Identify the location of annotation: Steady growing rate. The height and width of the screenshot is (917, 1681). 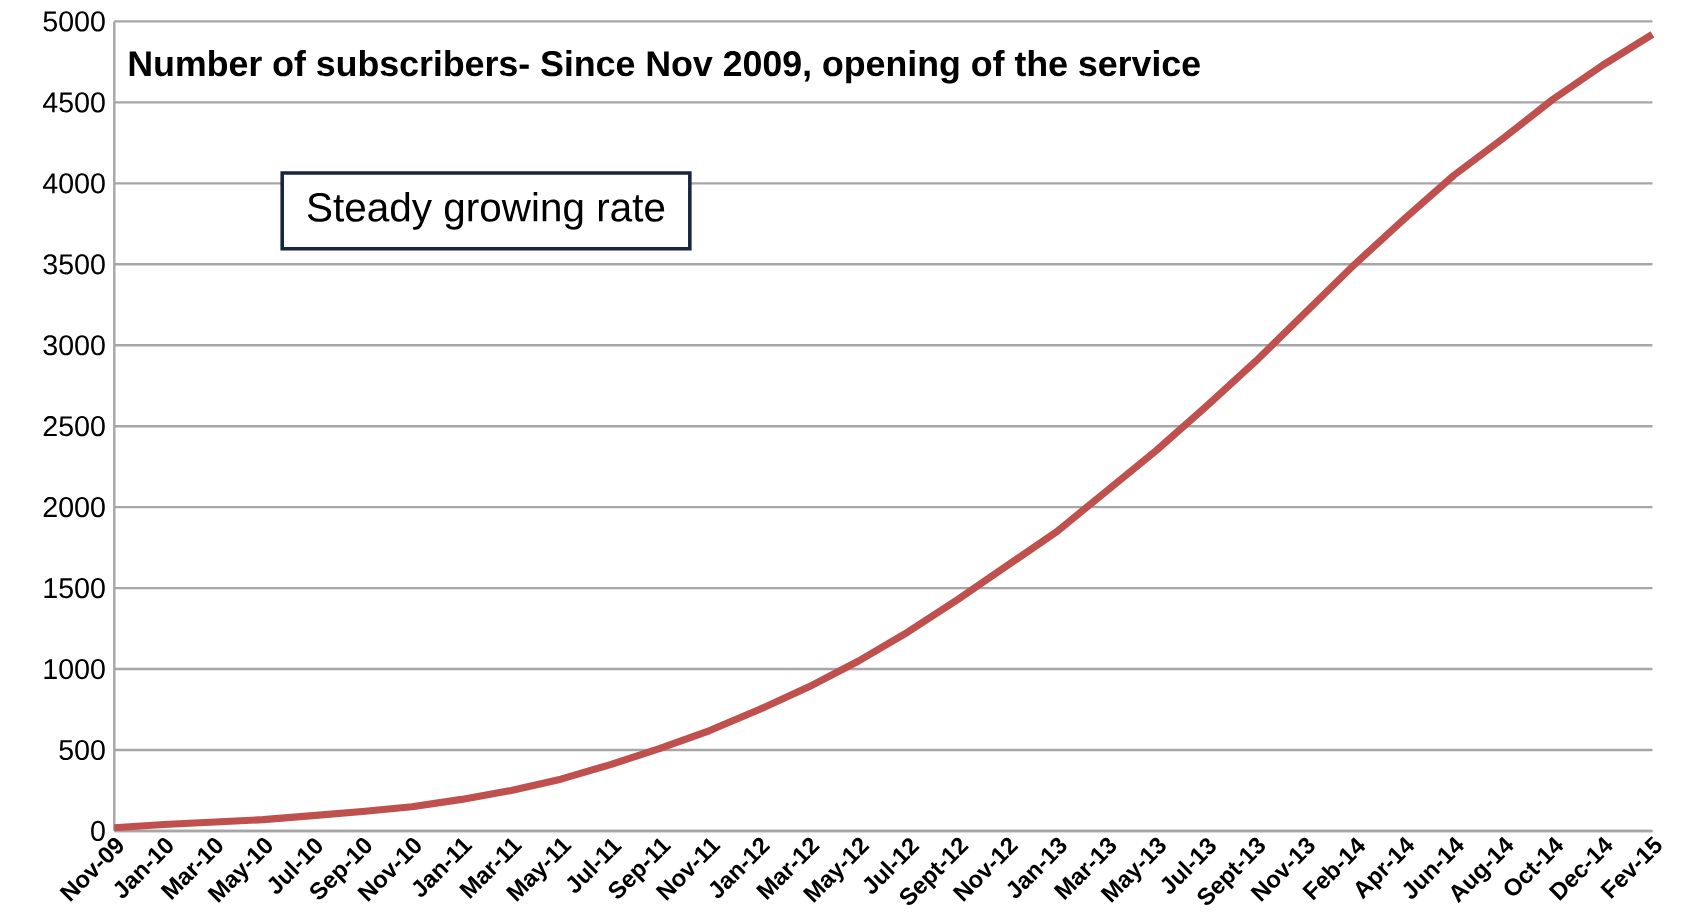
(486, 211).